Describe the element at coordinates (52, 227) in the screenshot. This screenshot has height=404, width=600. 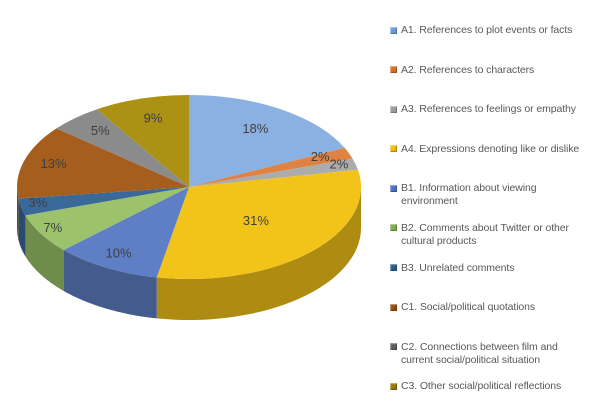
I see `pie-label-B2: 7%` at that location.